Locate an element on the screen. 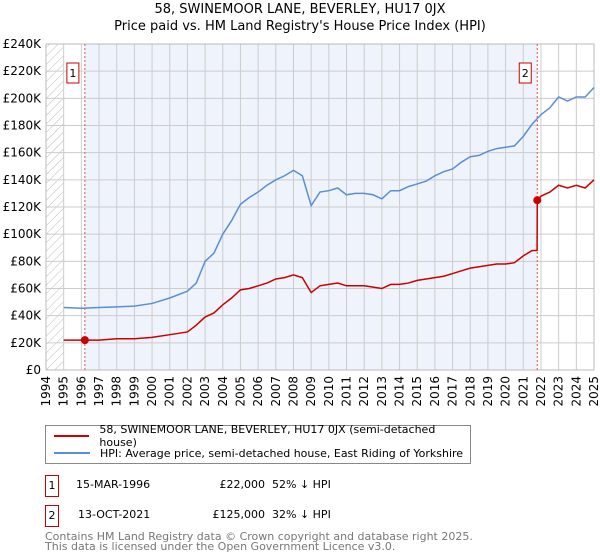 Image resolution: width=600 pixels, height=560 pixels. sale-annotation-label: 2 is located at coordinates (525, 73).